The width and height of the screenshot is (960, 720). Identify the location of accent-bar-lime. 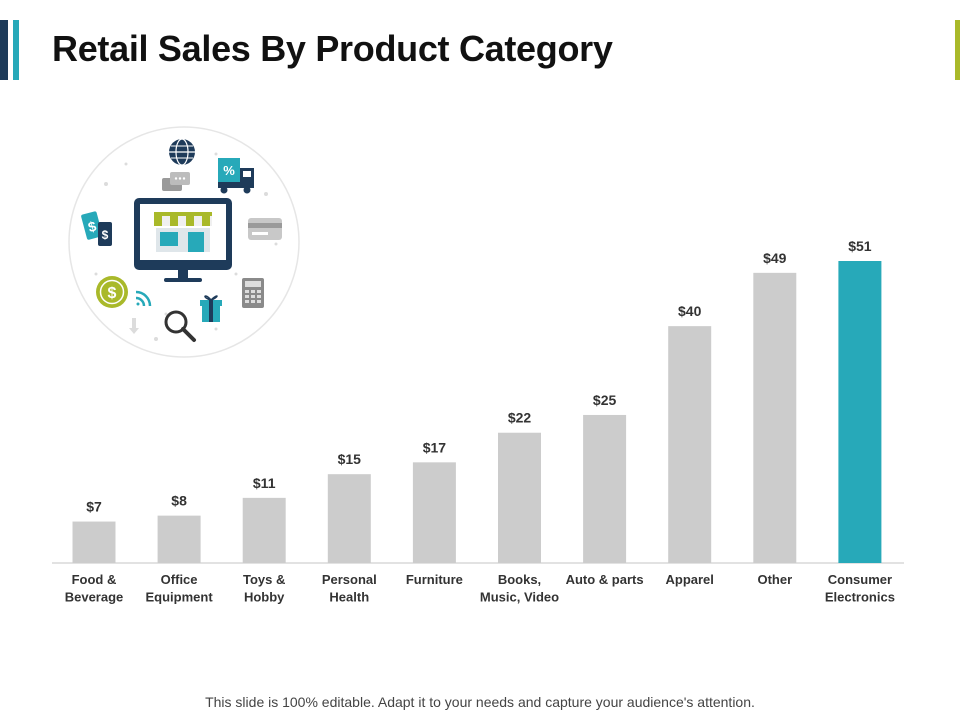
(957, 50).